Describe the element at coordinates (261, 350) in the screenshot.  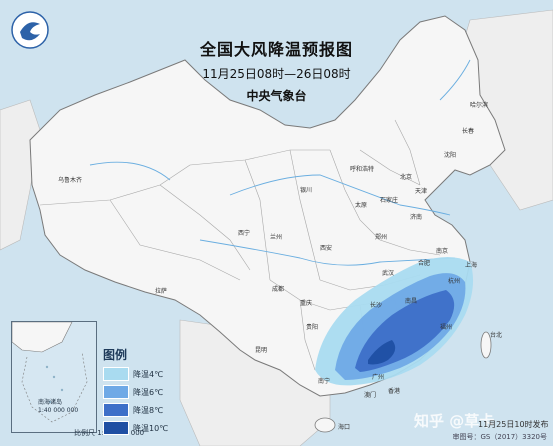
I see `city-label: 昆明` at that location.